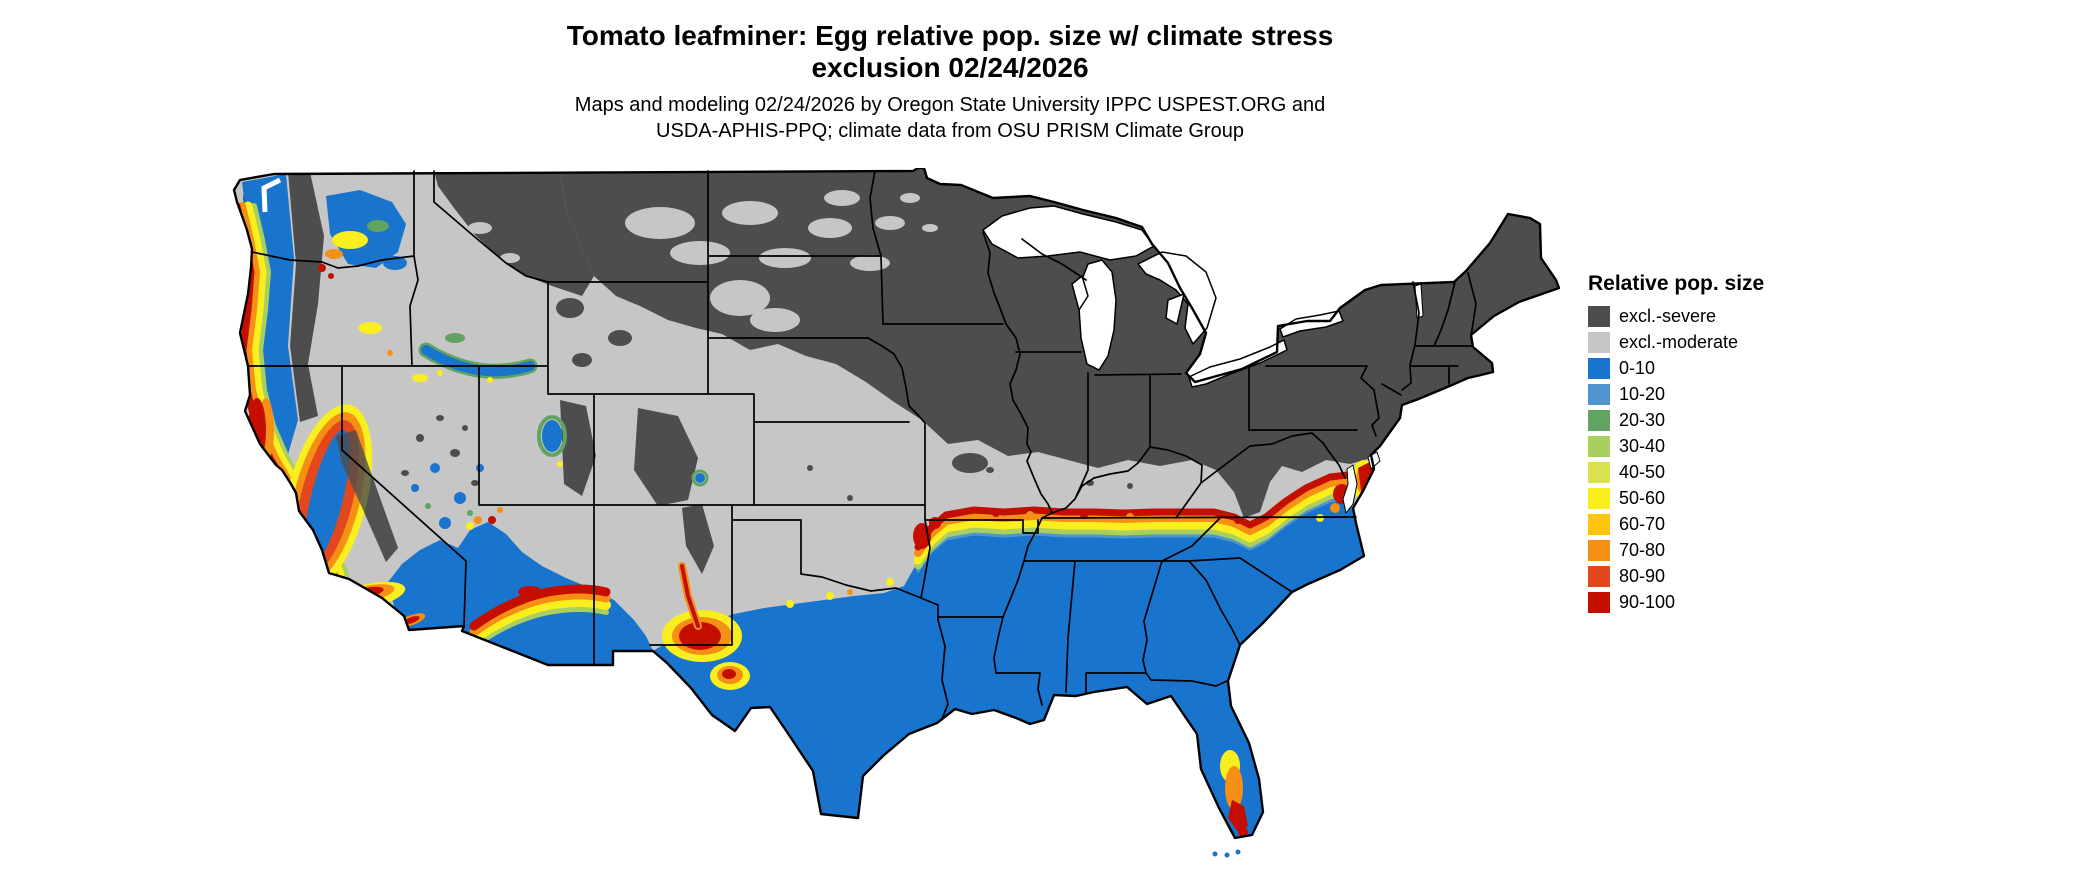  Describe the element at coordinates (1676, 420) in the screenshot. I see `legend-item: 20-30` at that location.